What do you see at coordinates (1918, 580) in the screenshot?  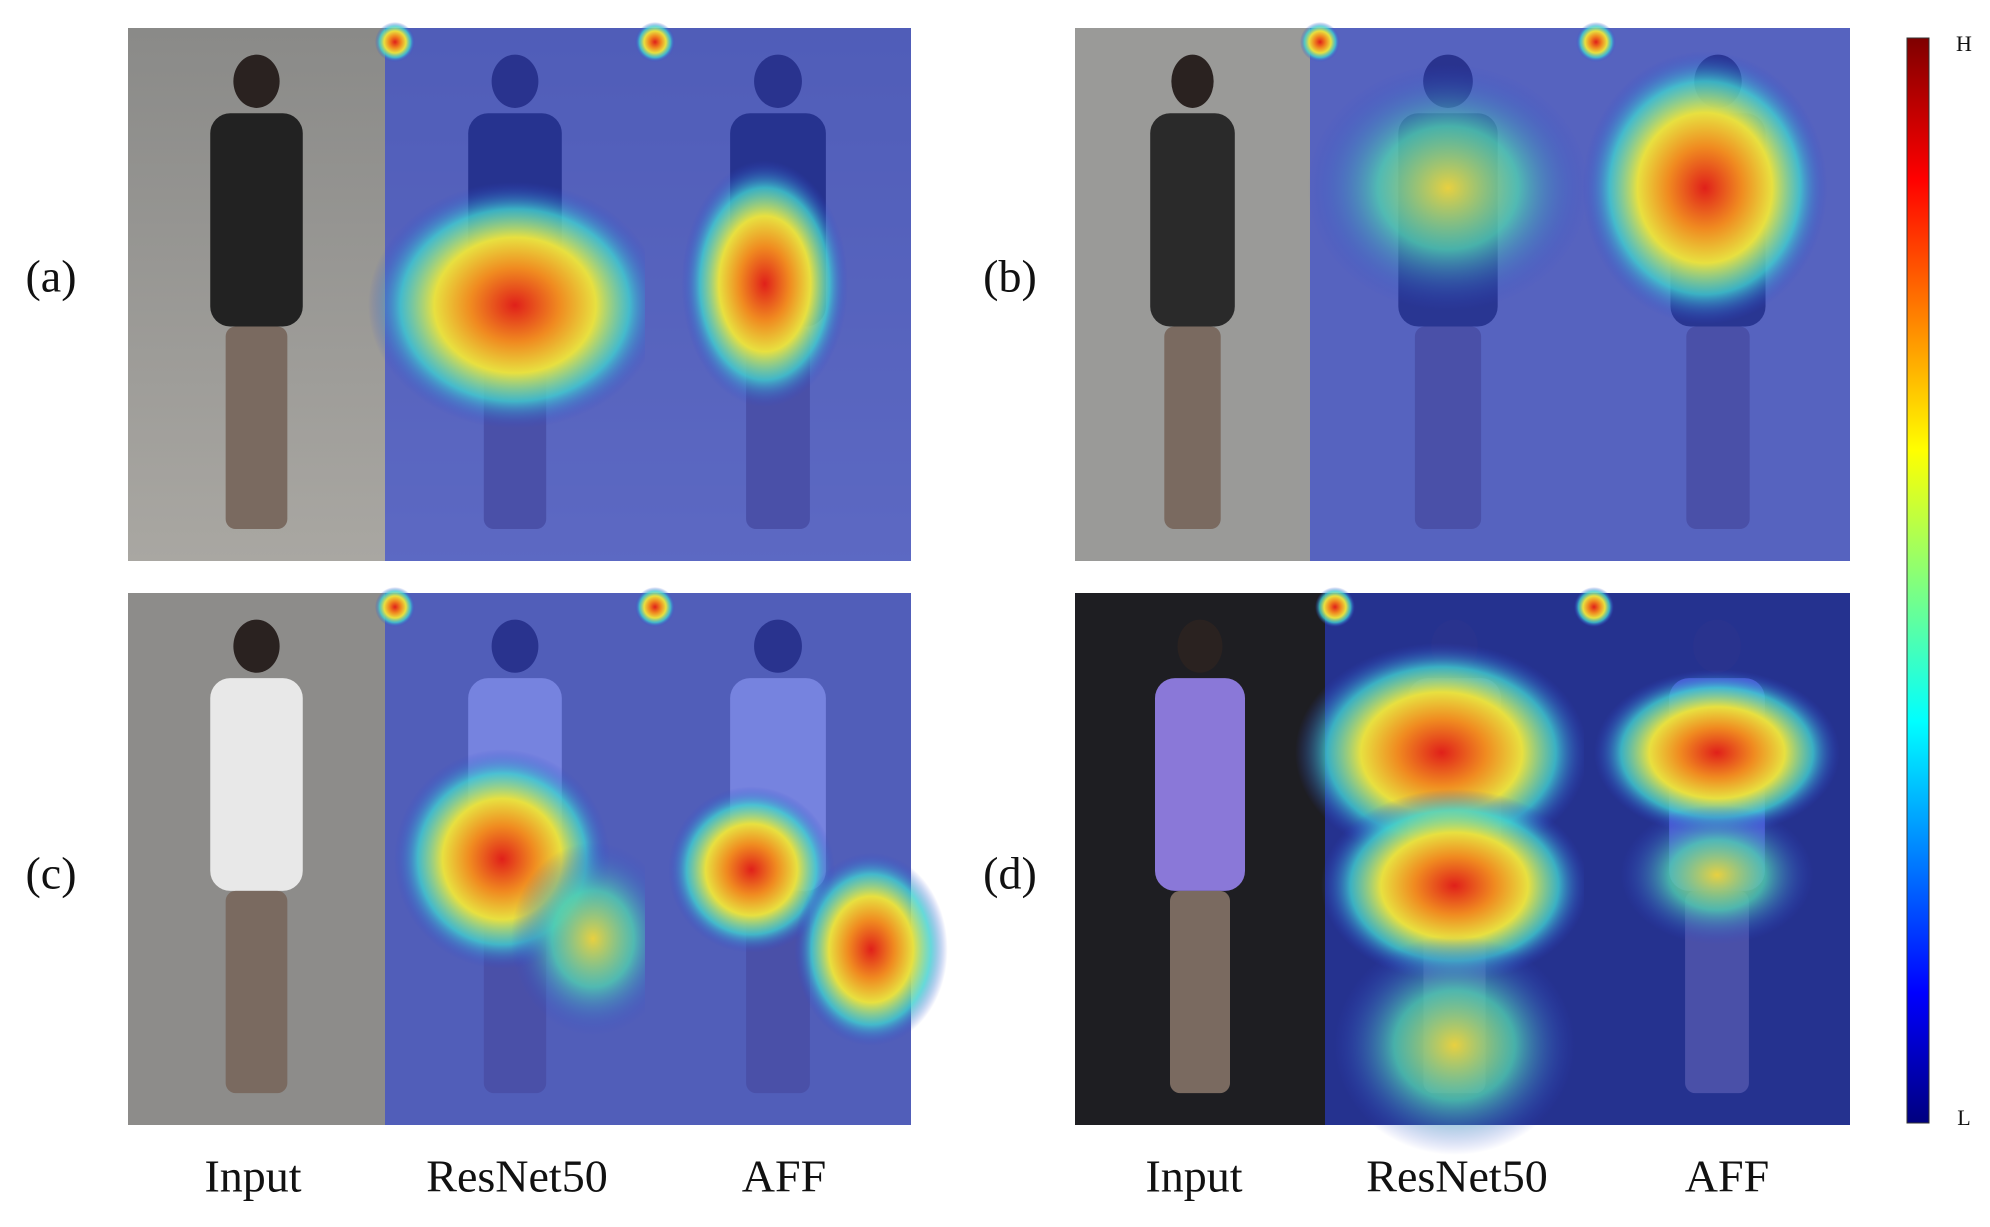 I see `colorbar` at bounding box center [1918, 580].